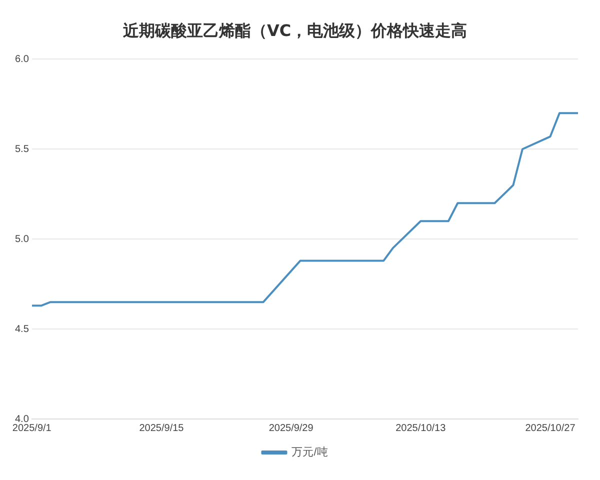  I want to click on x-tick-label: 2025/10/13, so click(421, 428).